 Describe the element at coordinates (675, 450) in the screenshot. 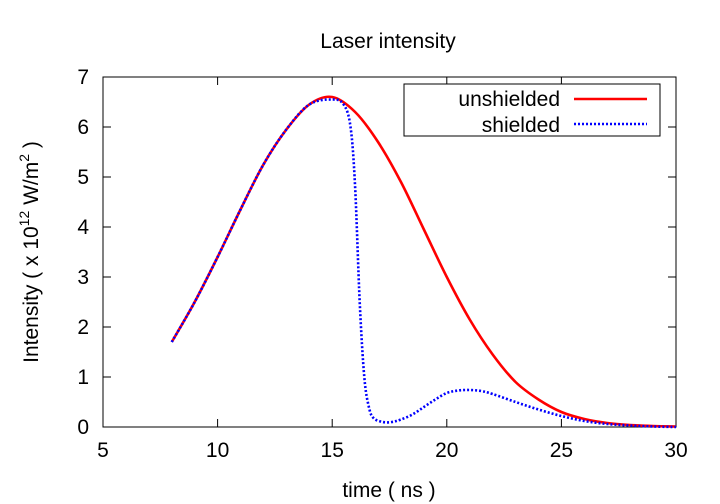

I see `x-tick-label: 30` at that location.